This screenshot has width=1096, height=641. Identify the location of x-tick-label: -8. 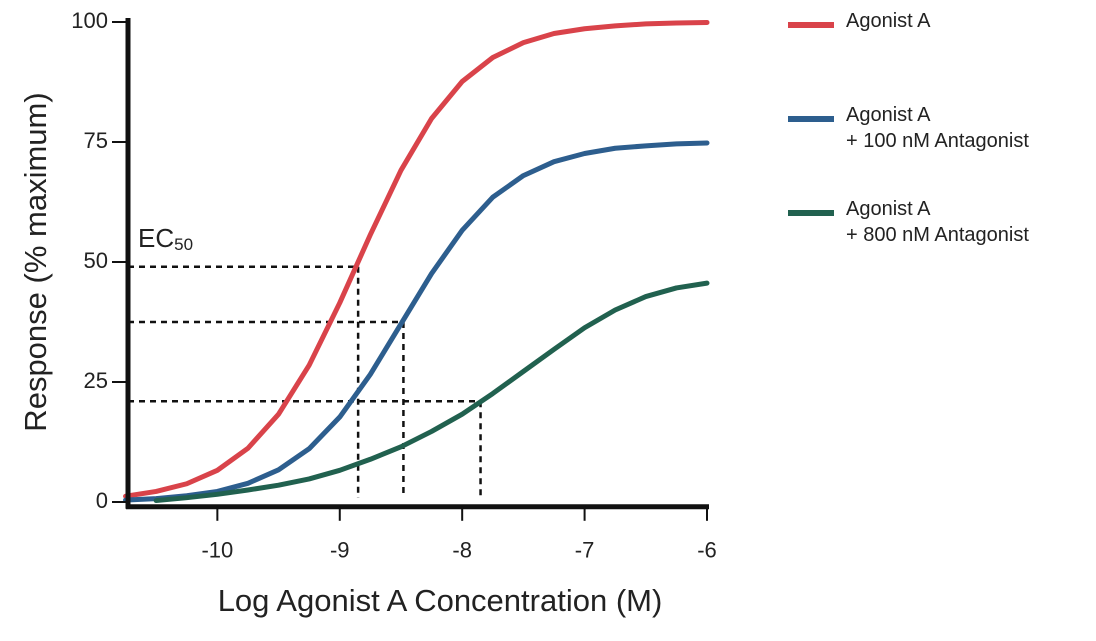
(462, 550).